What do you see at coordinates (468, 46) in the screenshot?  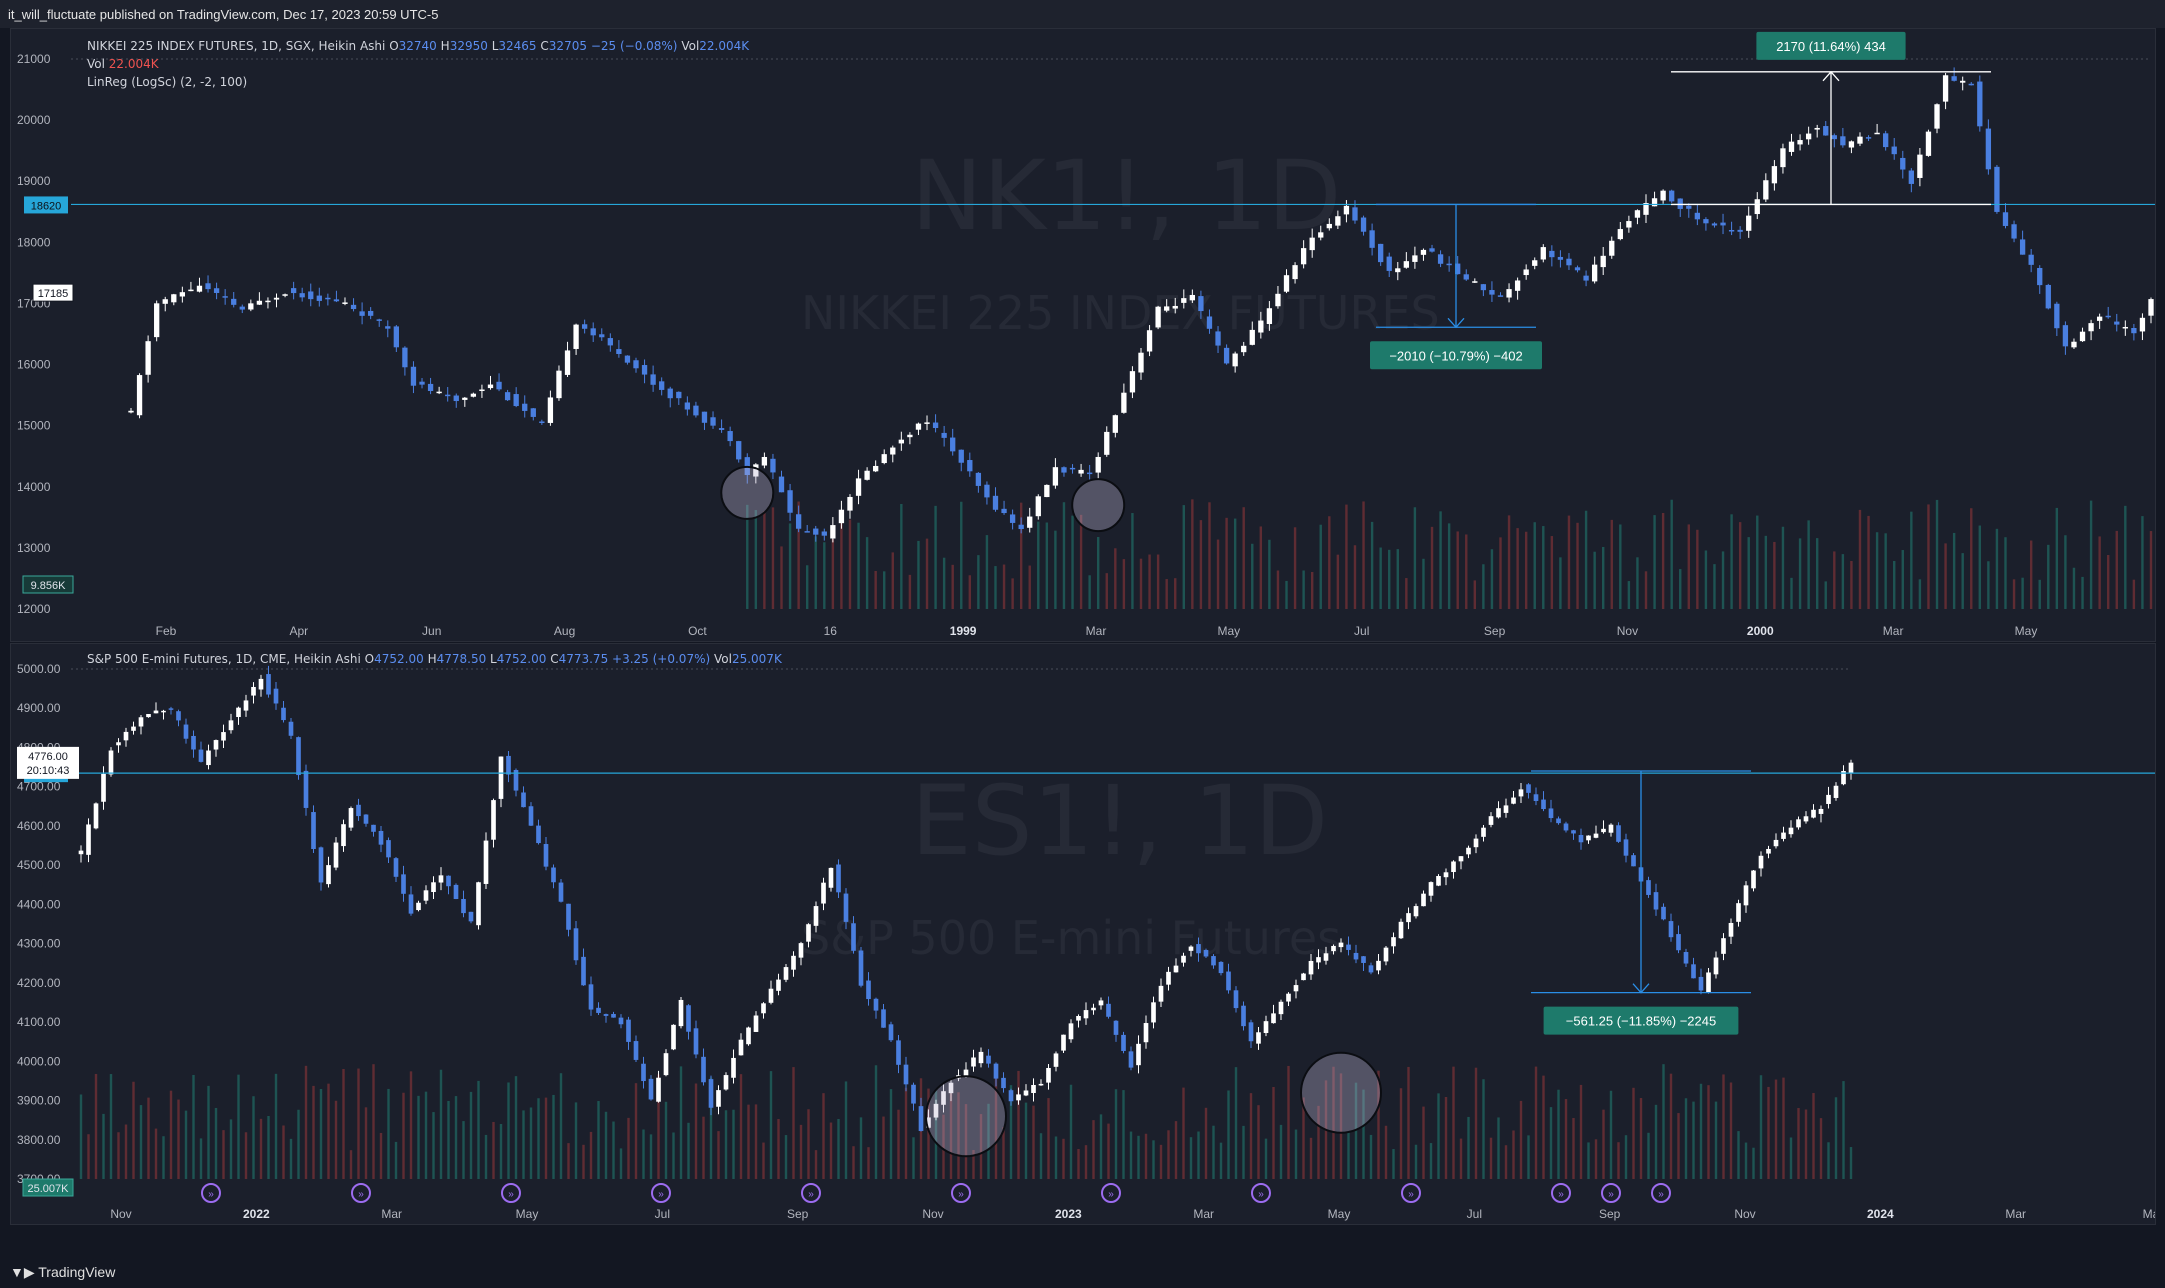 I see `nikkei-high: 32950` at bounding box center [468, 46].